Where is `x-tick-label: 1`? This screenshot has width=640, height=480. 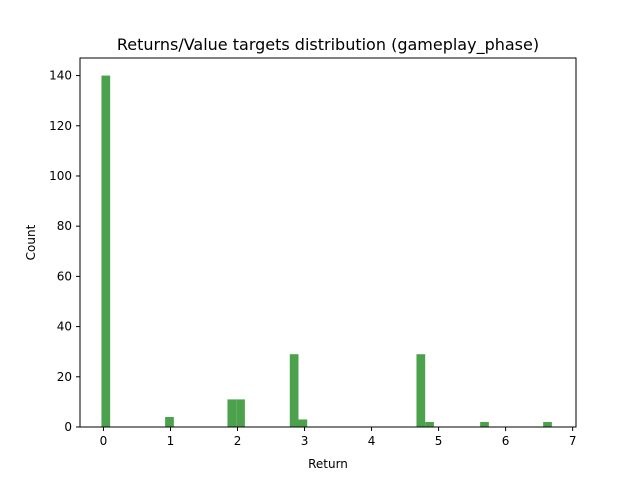
x-tick-label: 1 is located at coordinates (171, 441).